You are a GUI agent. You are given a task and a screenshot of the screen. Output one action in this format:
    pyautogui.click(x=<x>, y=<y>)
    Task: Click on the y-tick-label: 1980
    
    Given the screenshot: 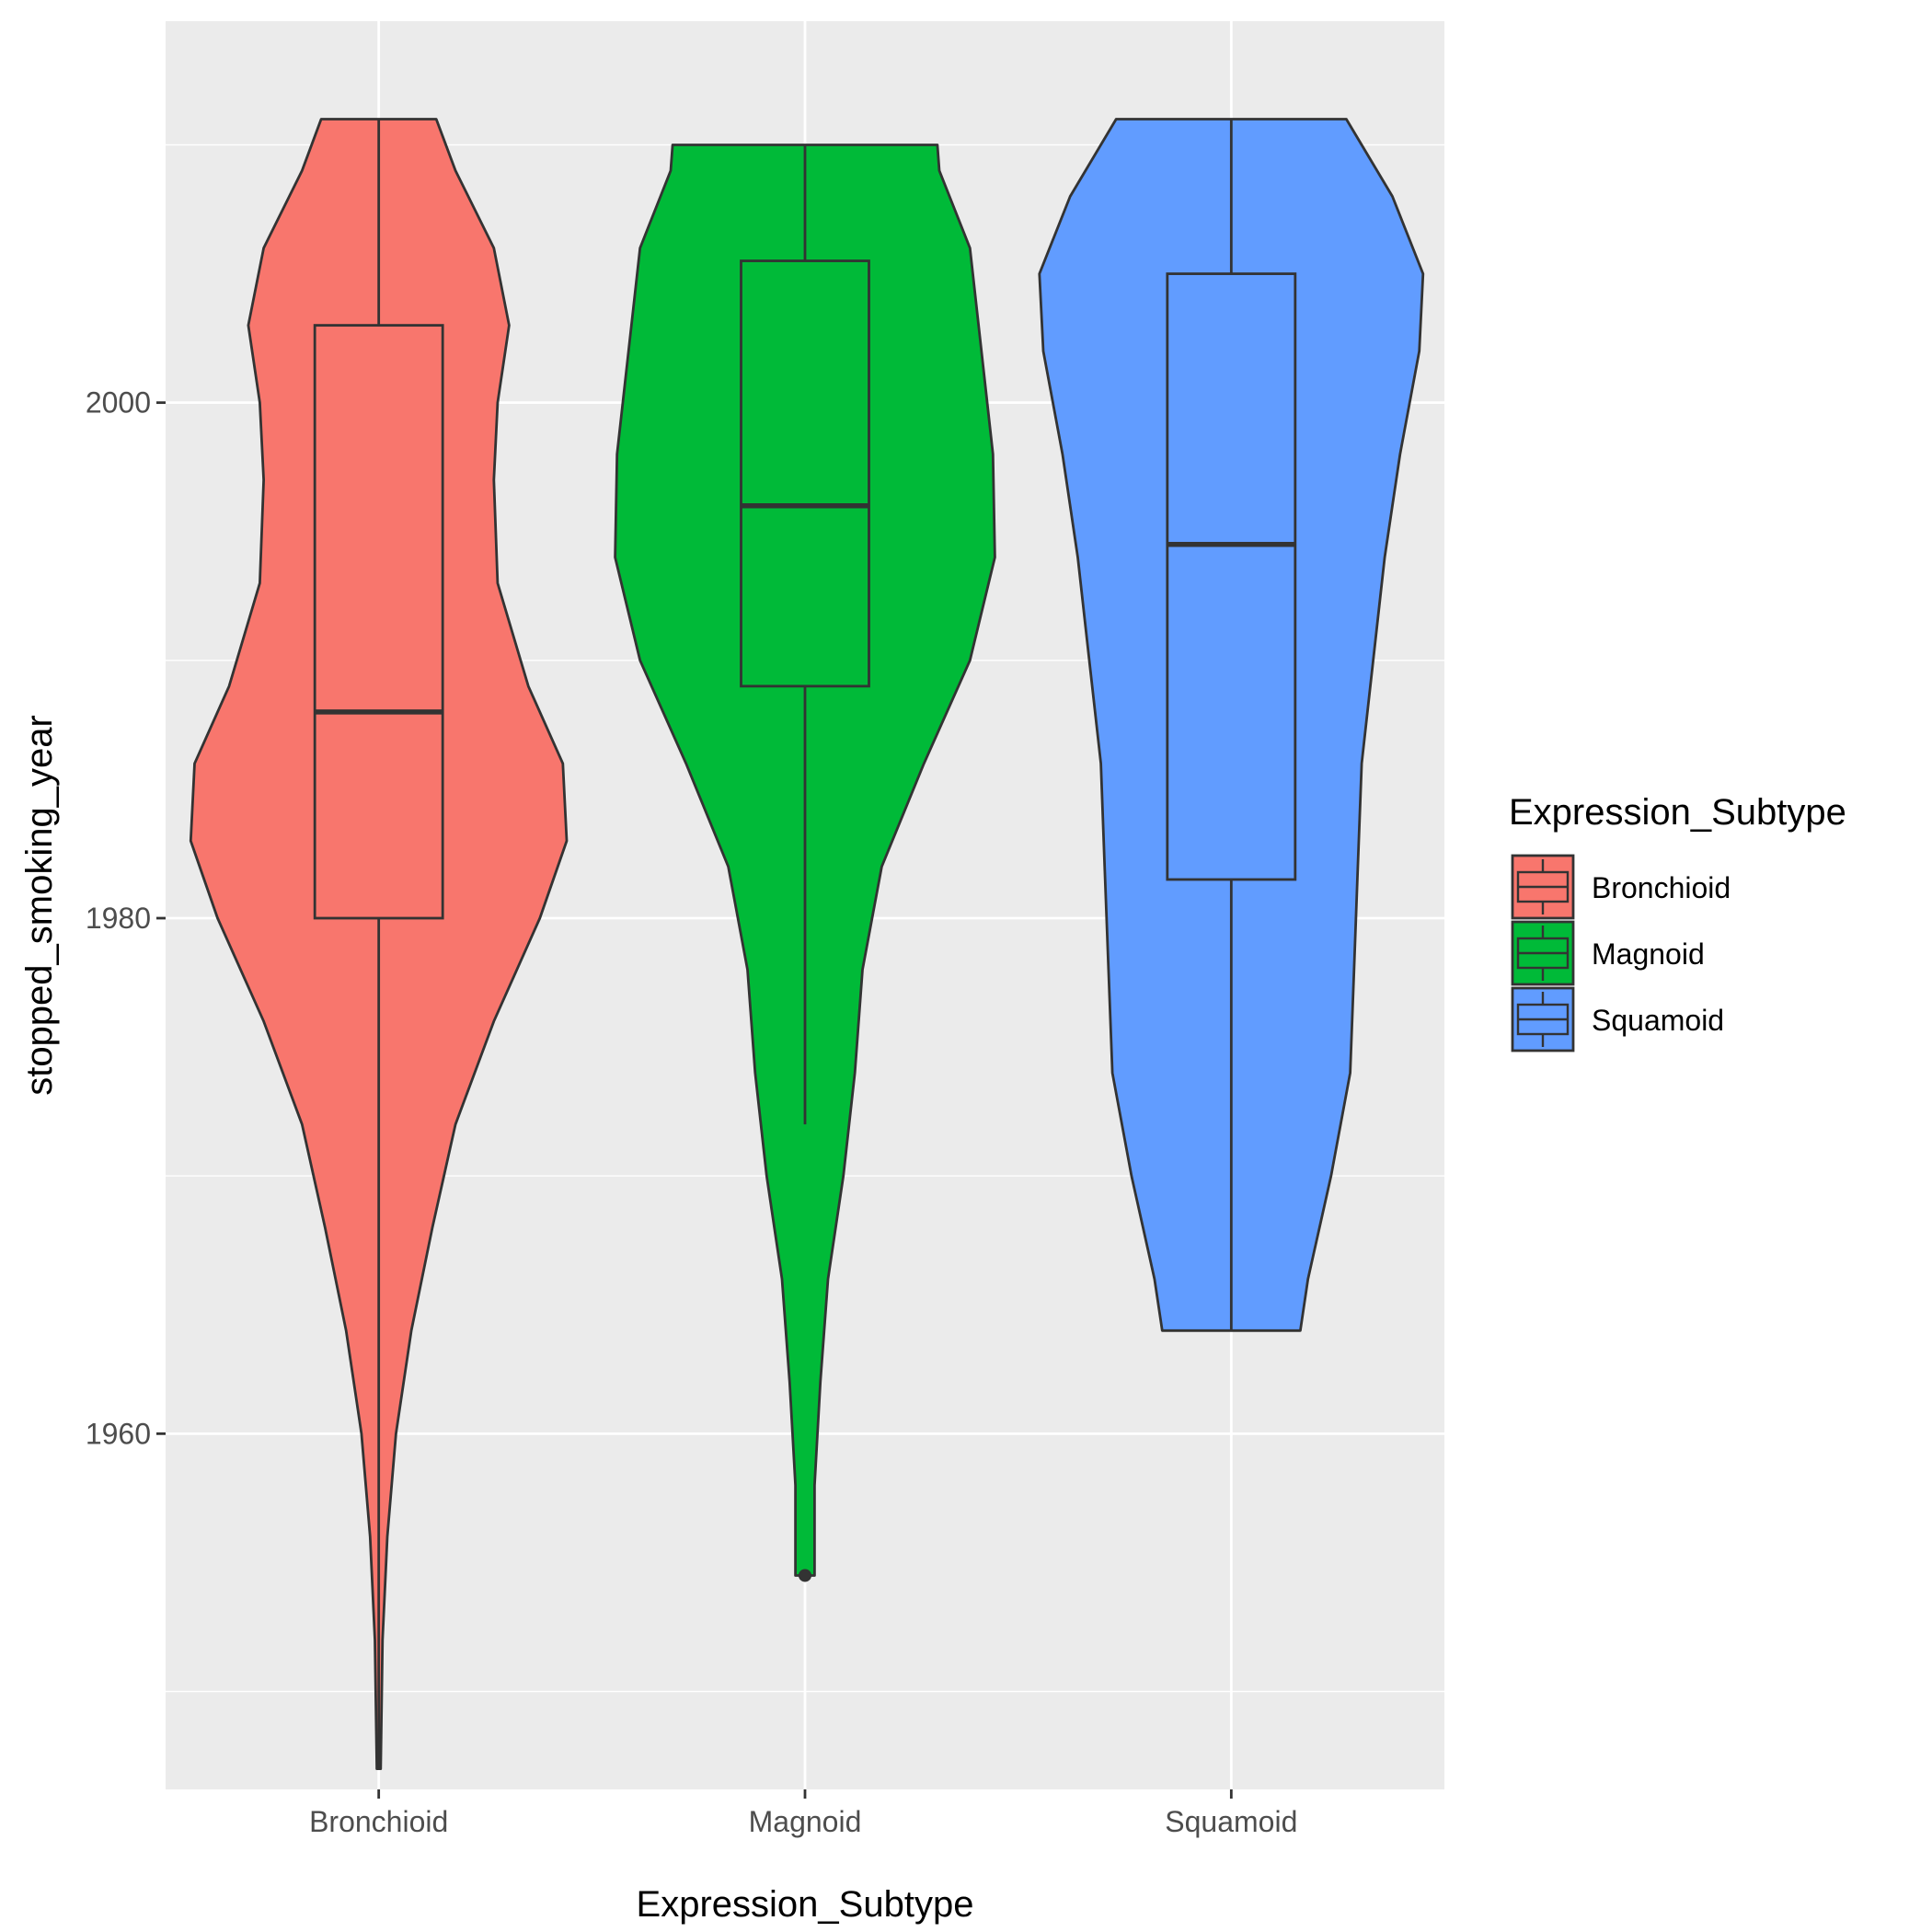 What is the action you would take?
    pyautogui.click(x=118, y=918)
    